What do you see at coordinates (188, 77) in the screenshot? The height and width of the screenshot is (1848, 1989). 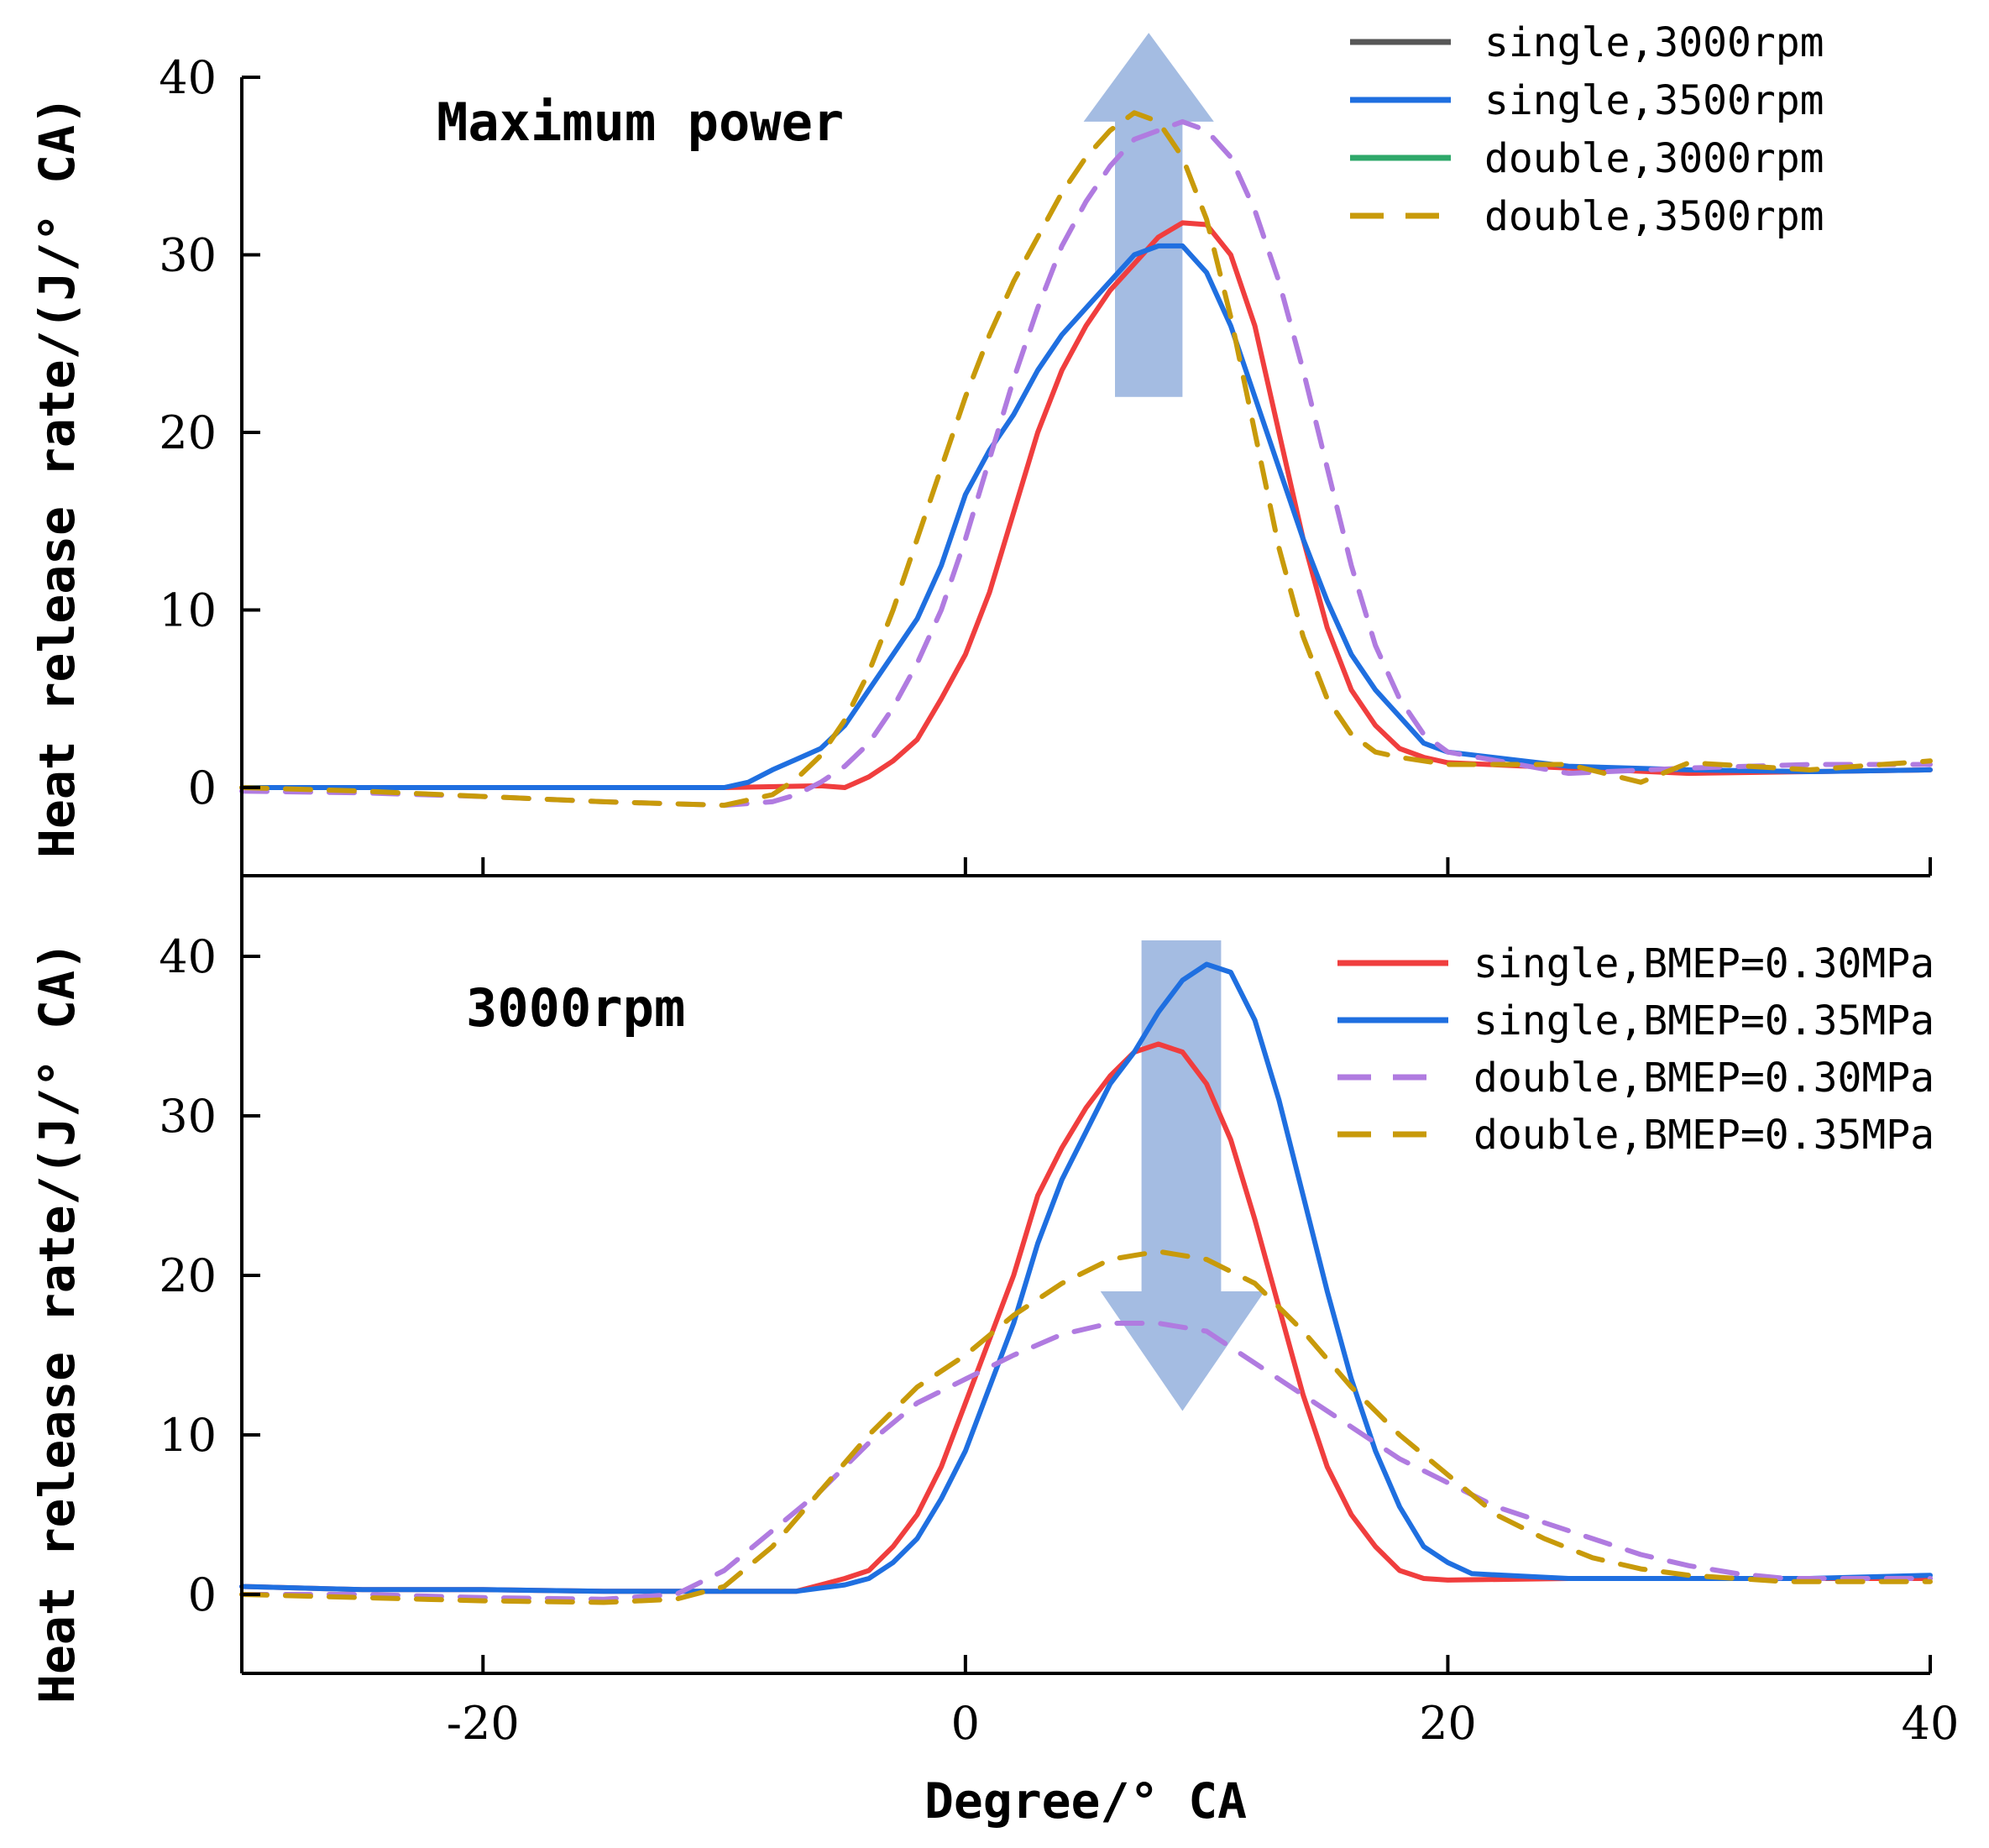 I see `top-ytick-label: 40` at bounding box center [188, 77].